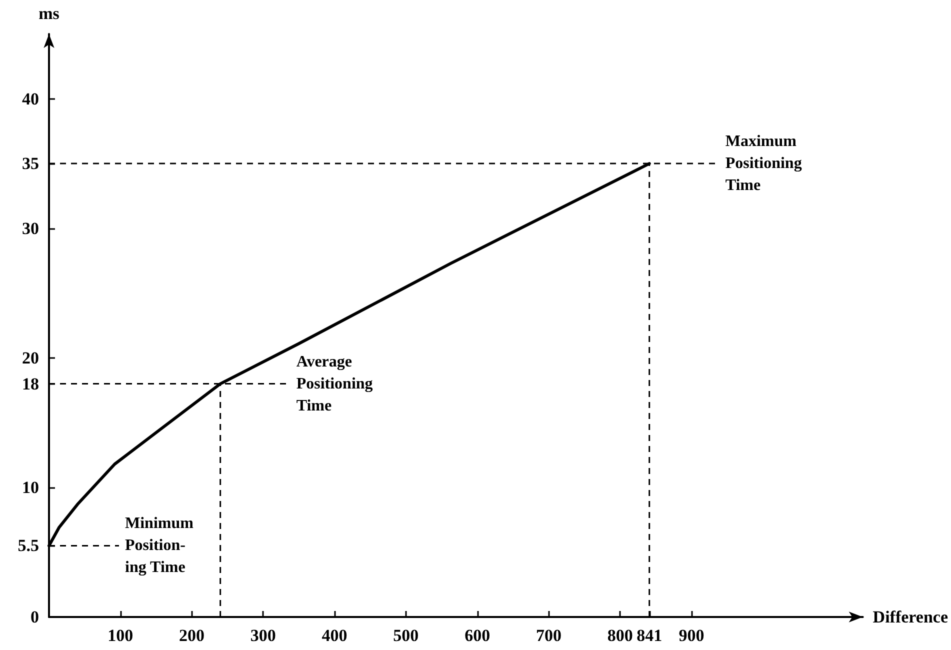  What do you see at coordinates (30, 228) in the screenshot?
I see `y-tick-label: 30` at bounding box center [30, 228].